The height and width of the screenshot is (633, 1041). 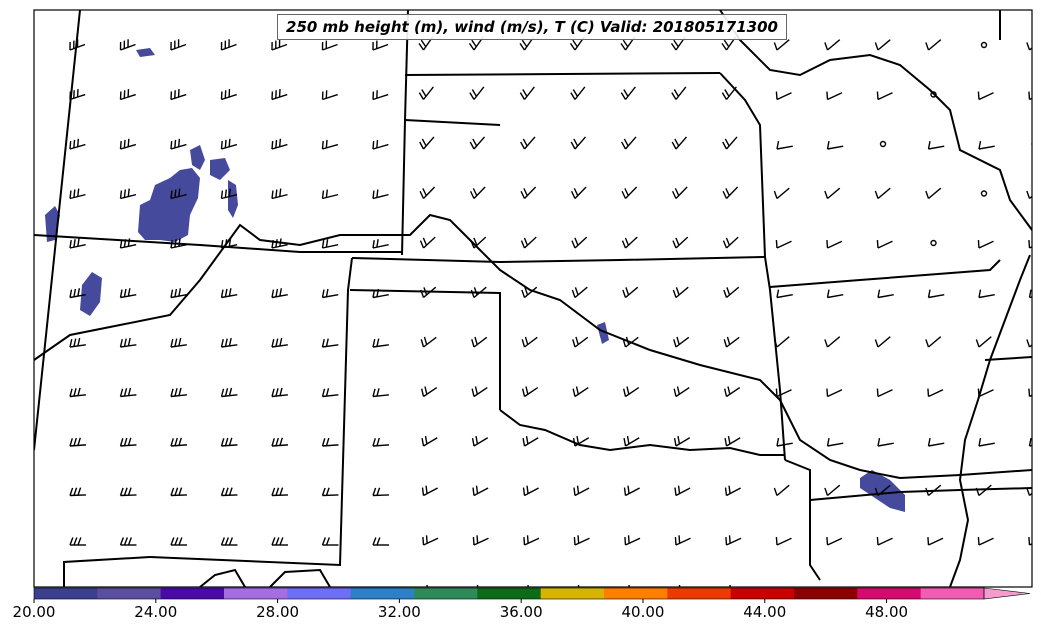 What do you see at coordinates (251, 412) in the screenshot?
I see `nm-tx-border` at bounding box center [251, 412].